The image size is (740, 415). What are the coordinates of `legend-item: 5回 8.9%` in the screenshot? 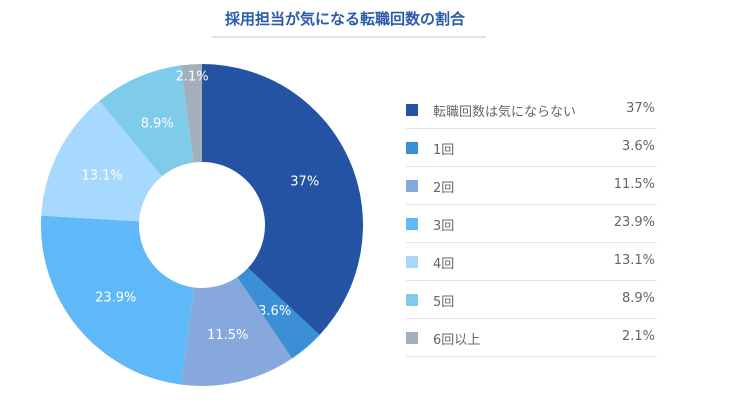 It's located at (531, 300).